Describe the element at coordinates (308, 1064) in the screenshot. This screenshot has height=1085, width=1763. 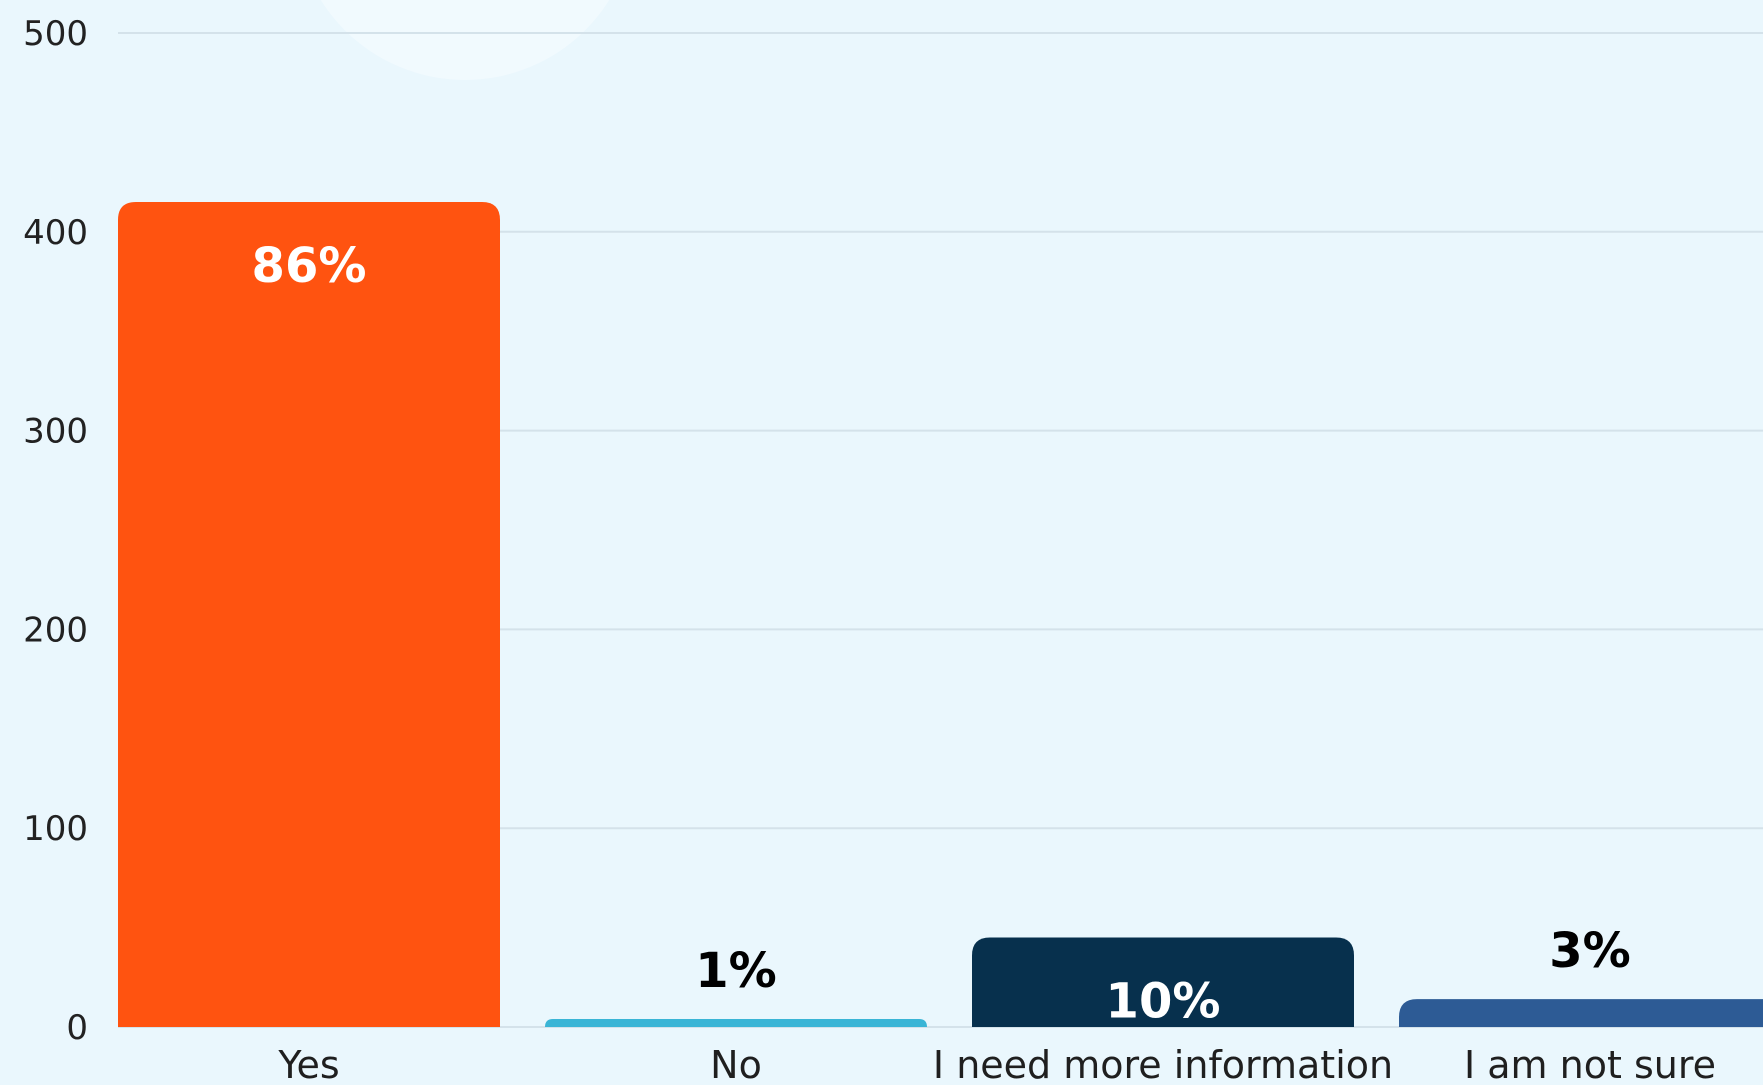
I see `x-tick-label: Yes` at that location.